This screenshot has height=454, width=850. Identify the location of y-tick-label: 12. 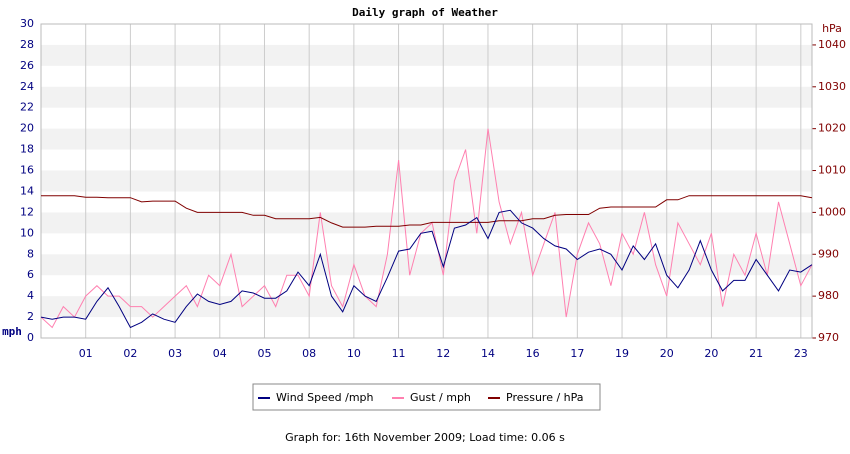
(27, 211).